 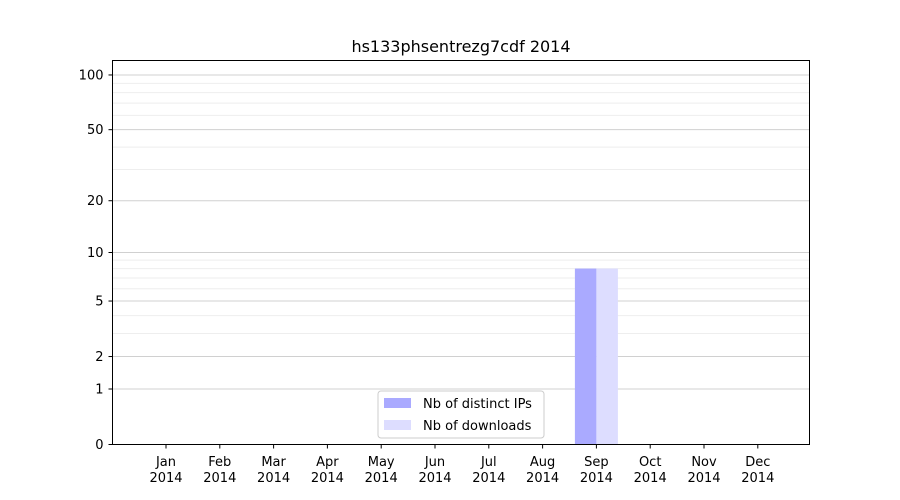 I want to click on y-tick-label: 0, so click(x=99, y=445).